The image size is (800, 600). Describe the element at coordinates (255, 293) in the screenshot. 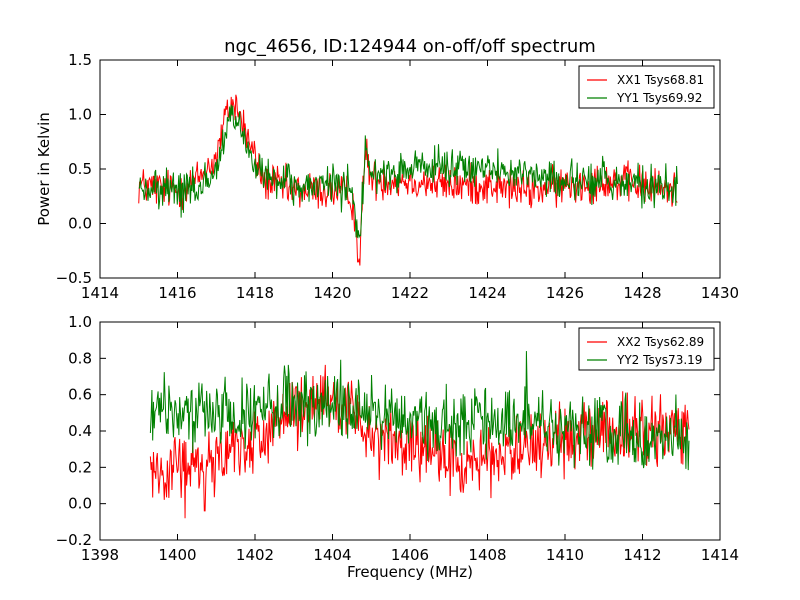

I see `x-tick-label: 1418` at that location.